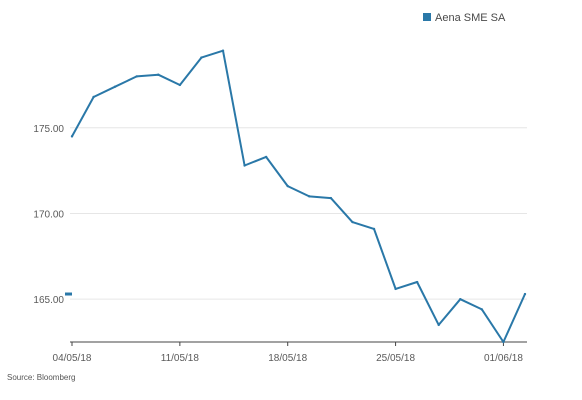  Describe the element at coordinates (395, 358) in the screenshot. I see `x-tick-label: 25/05/18` at that location.